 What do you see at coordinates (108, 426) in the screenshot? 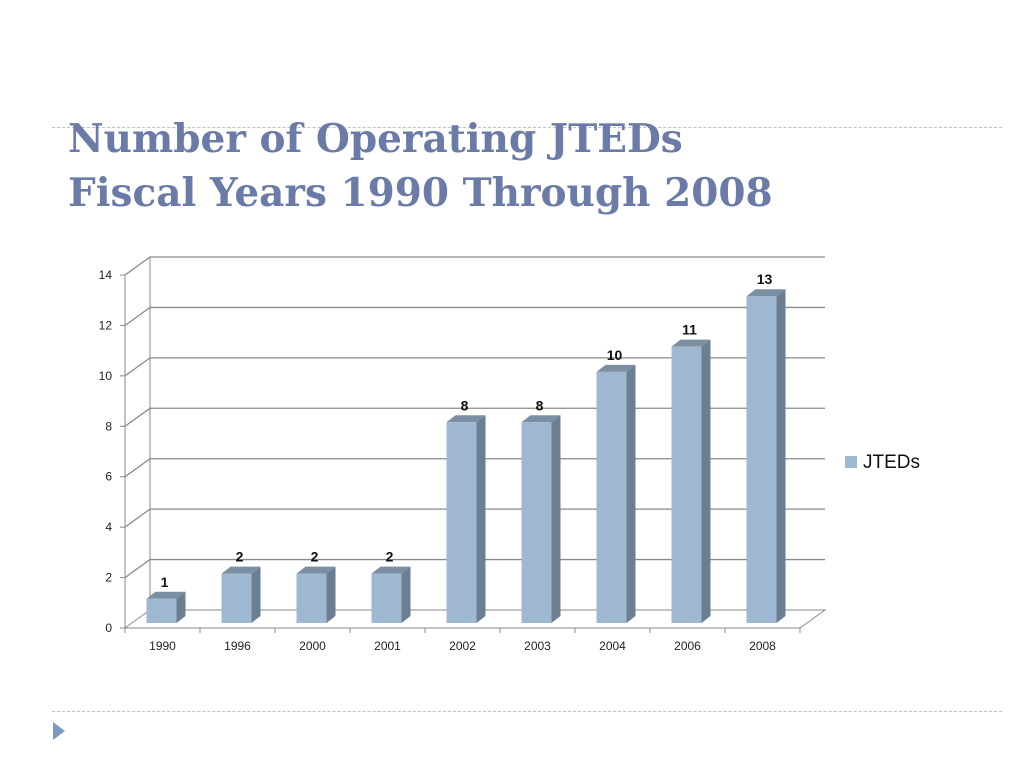
I see `y-tick-label: 8` at bounding box center [108, 426].